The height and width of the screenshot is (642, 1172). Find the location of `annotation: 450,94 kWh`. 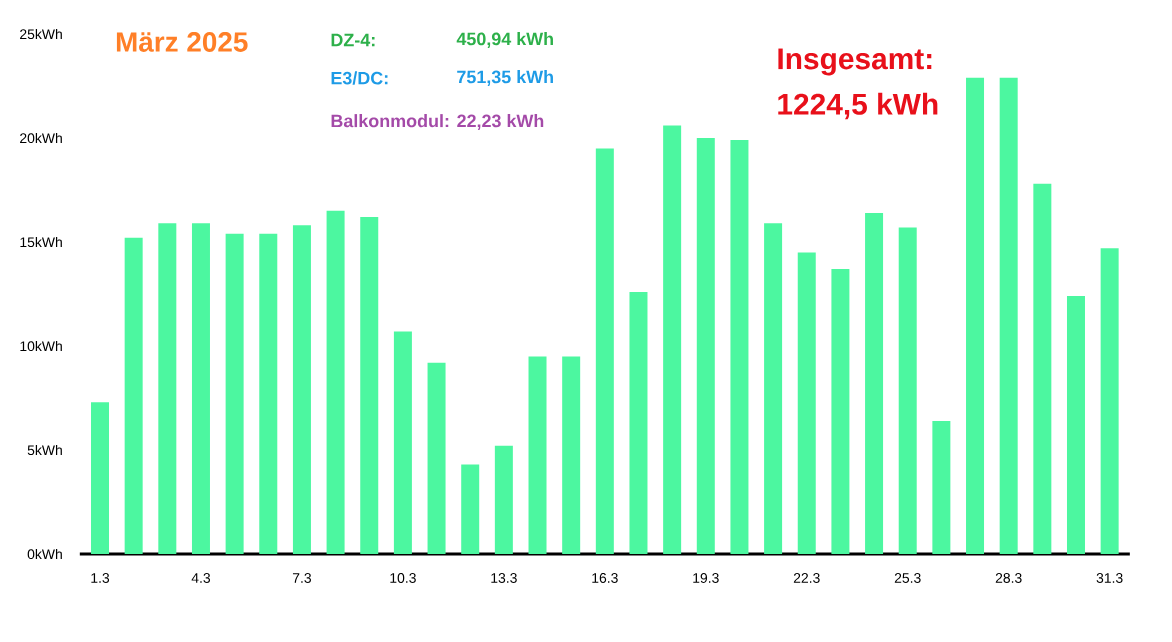

annotation: 450,94 kWh is located at coordinates (504, 40).